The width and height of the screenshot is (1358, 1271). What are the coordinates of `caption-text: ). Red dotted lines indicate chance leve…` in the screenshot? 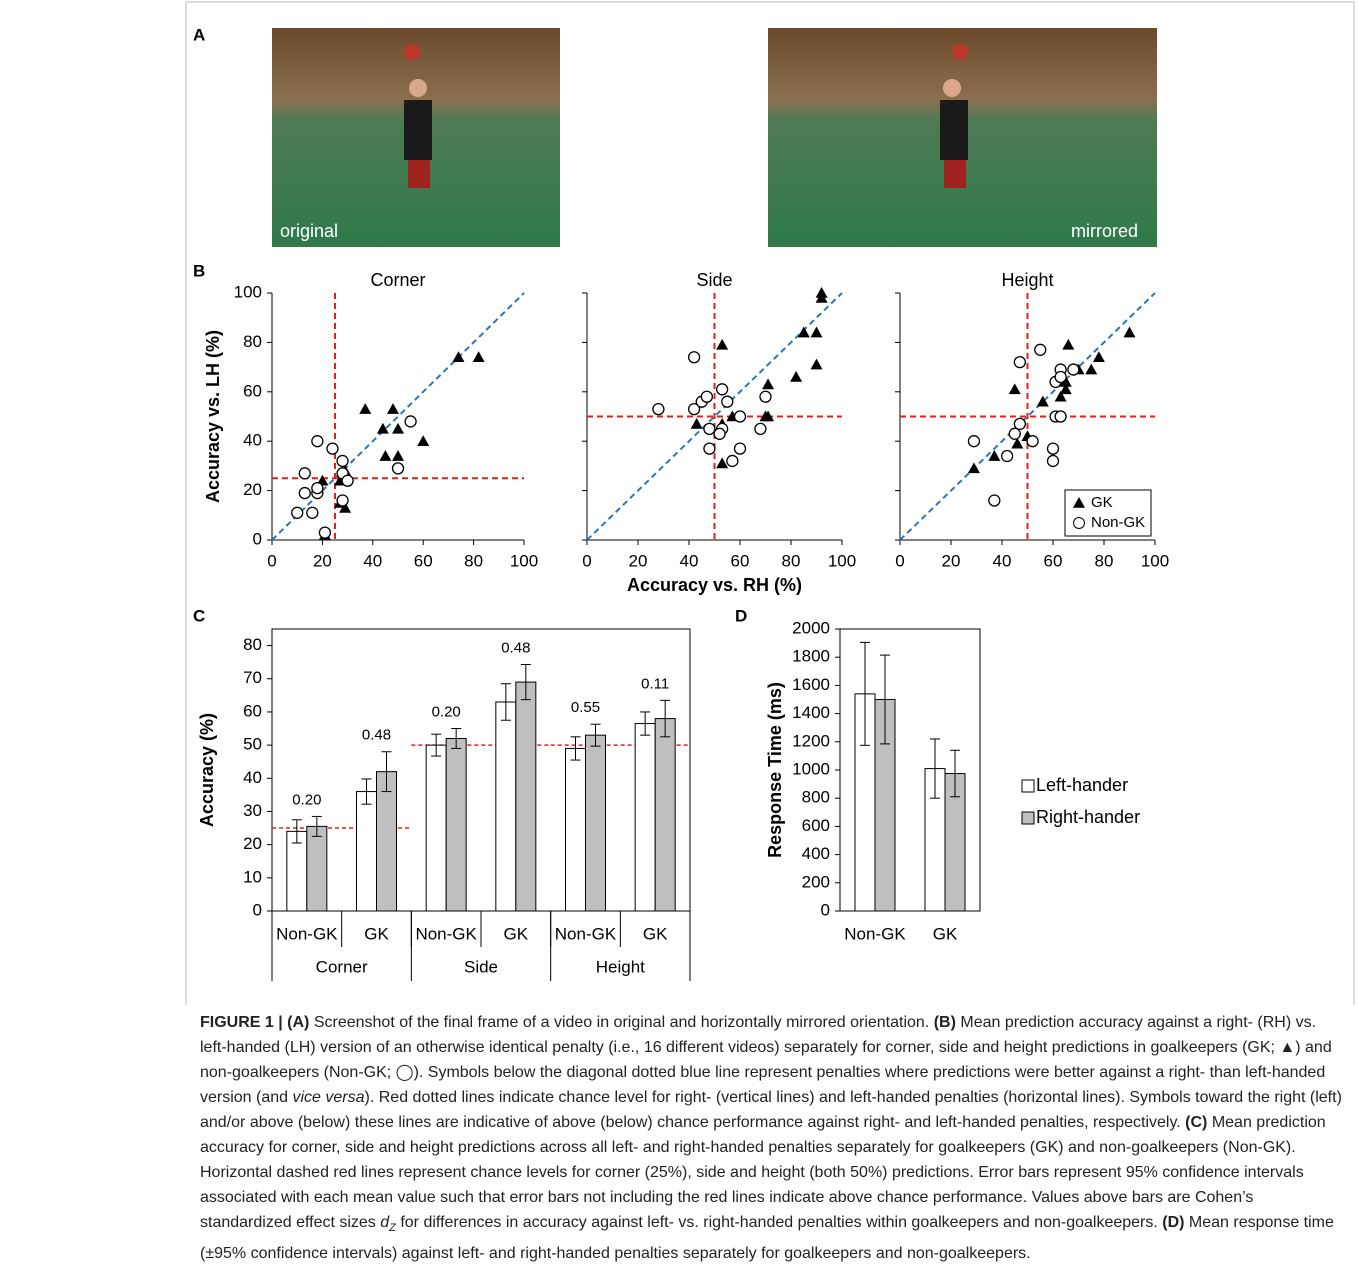 It's located at (771, 1110).